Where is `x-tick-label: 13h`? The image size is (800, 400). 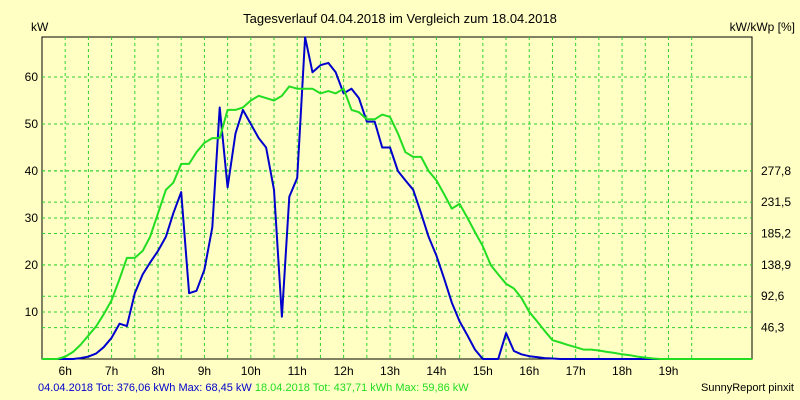
x-tick-label: 13h is located at coordinates (390, 371).